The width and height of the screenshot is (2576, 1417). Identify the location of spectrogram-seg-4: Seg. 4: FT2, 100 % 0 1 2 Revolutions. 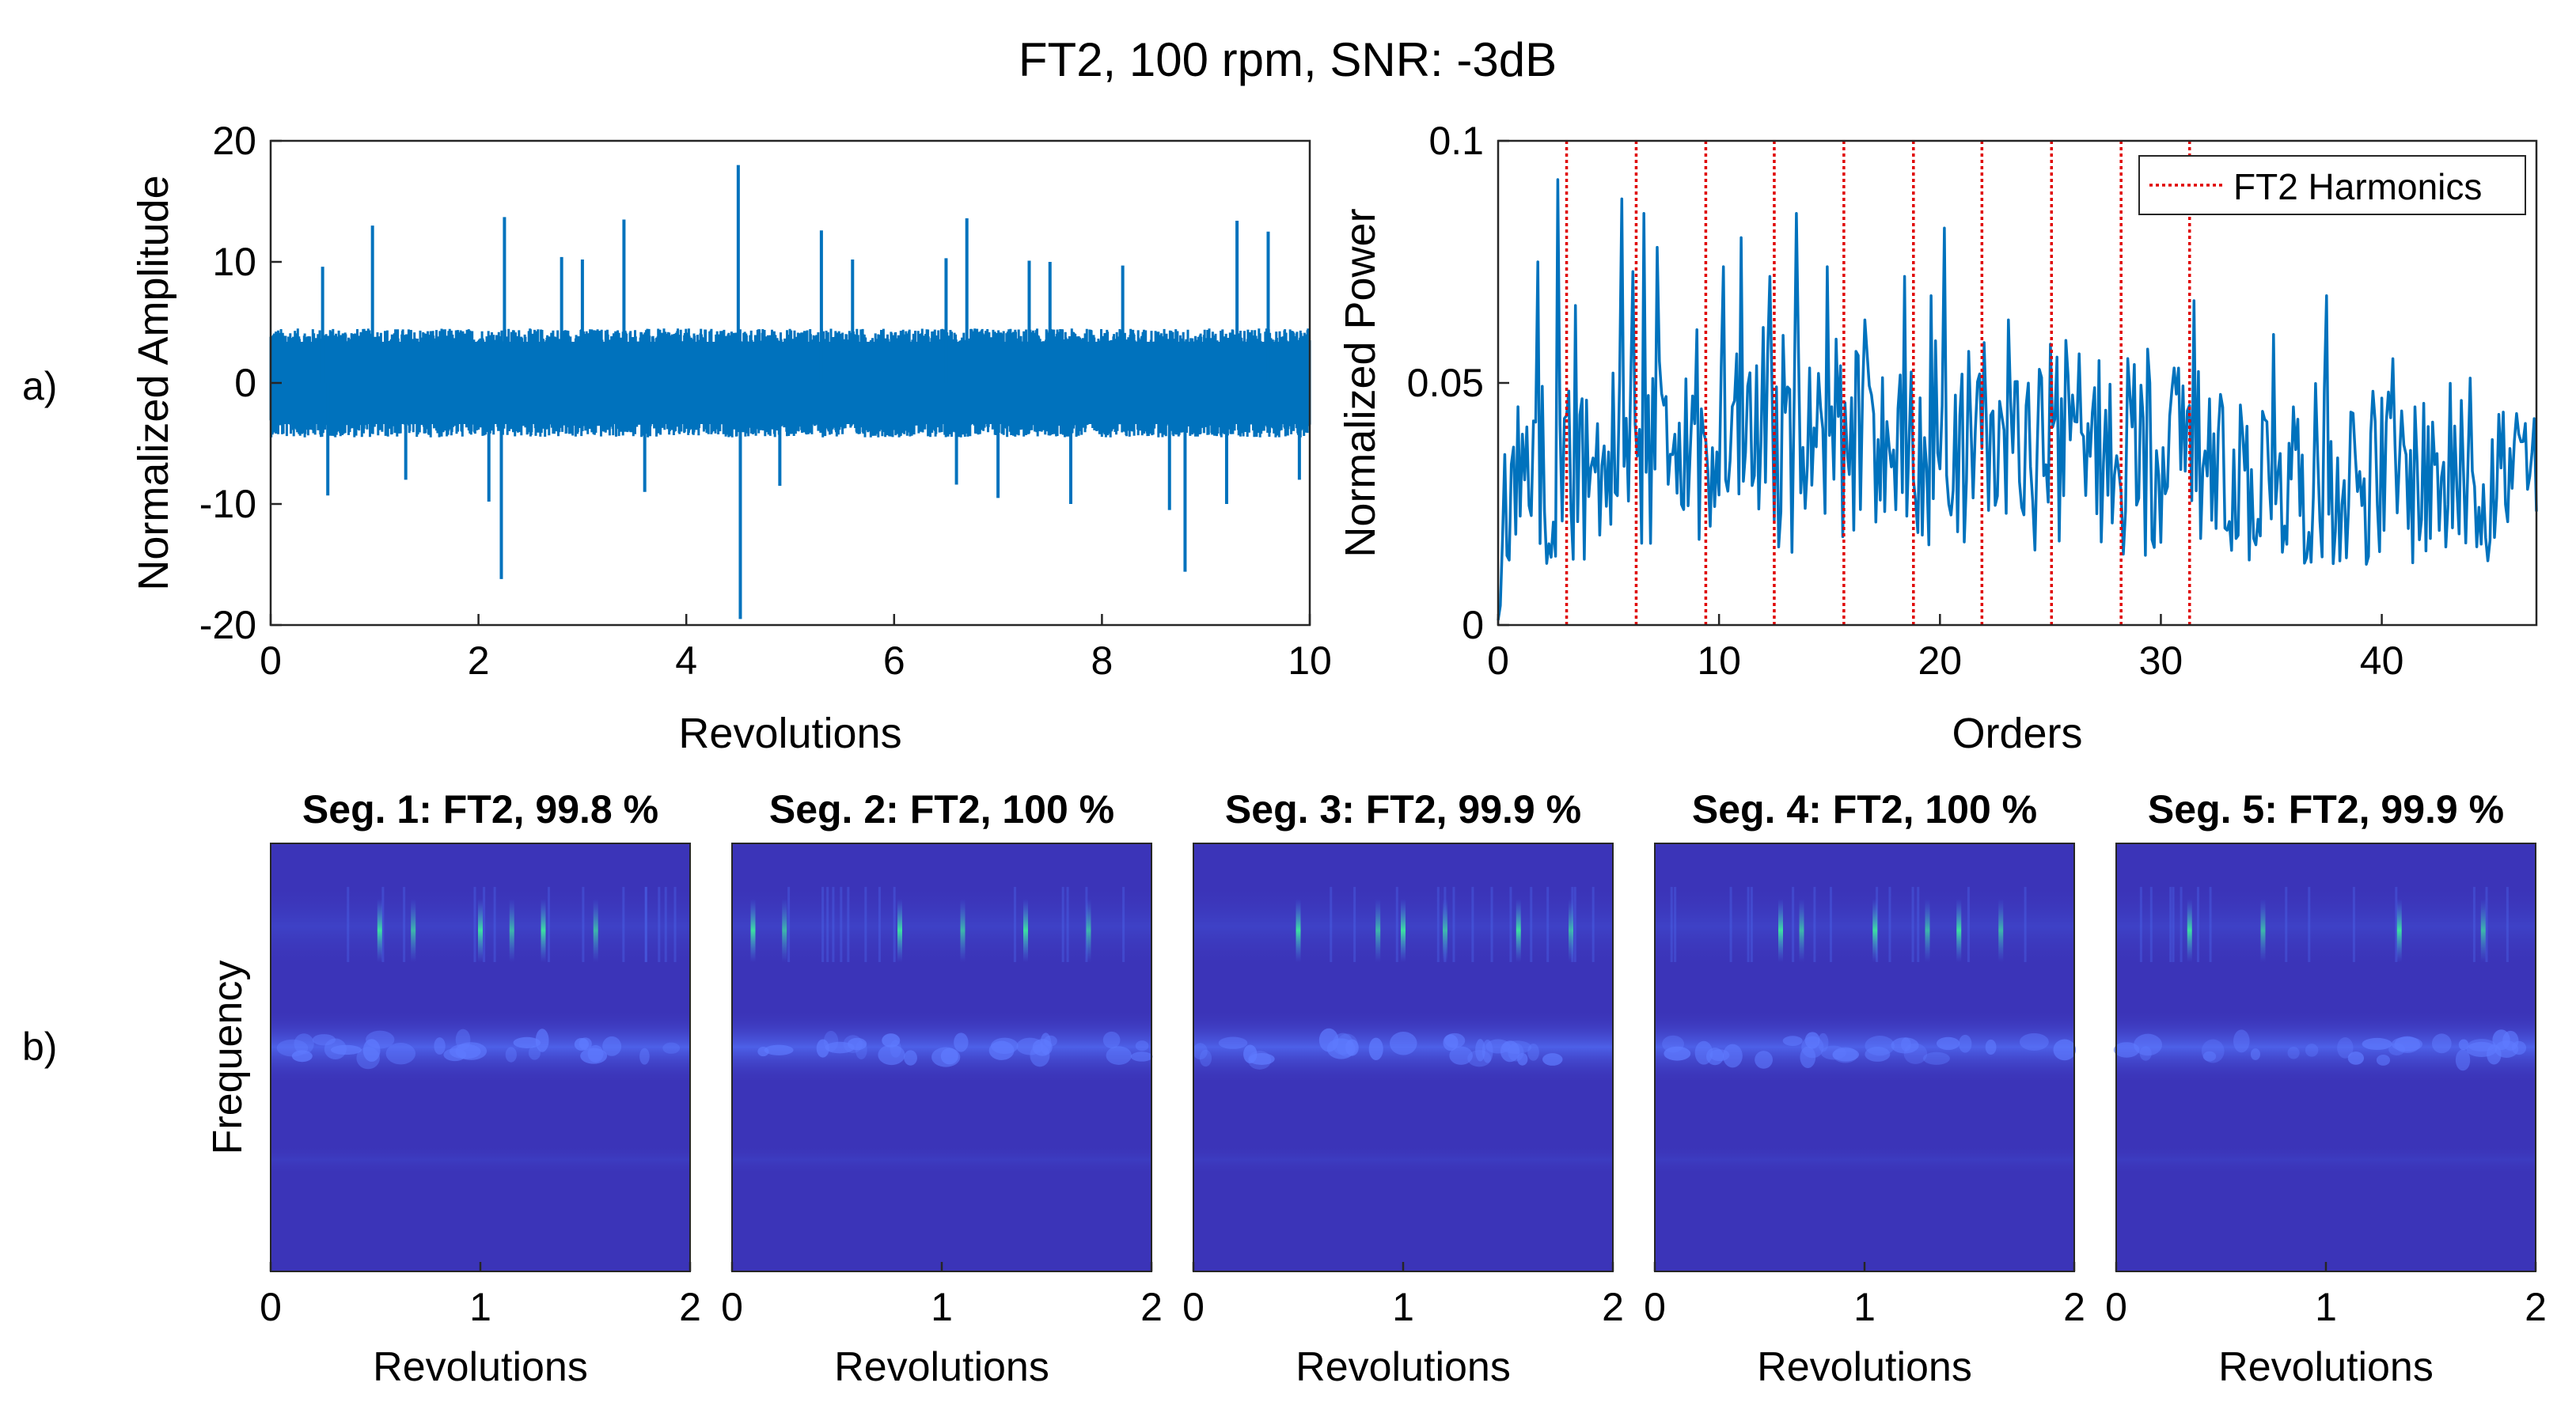
(1864, 1088).